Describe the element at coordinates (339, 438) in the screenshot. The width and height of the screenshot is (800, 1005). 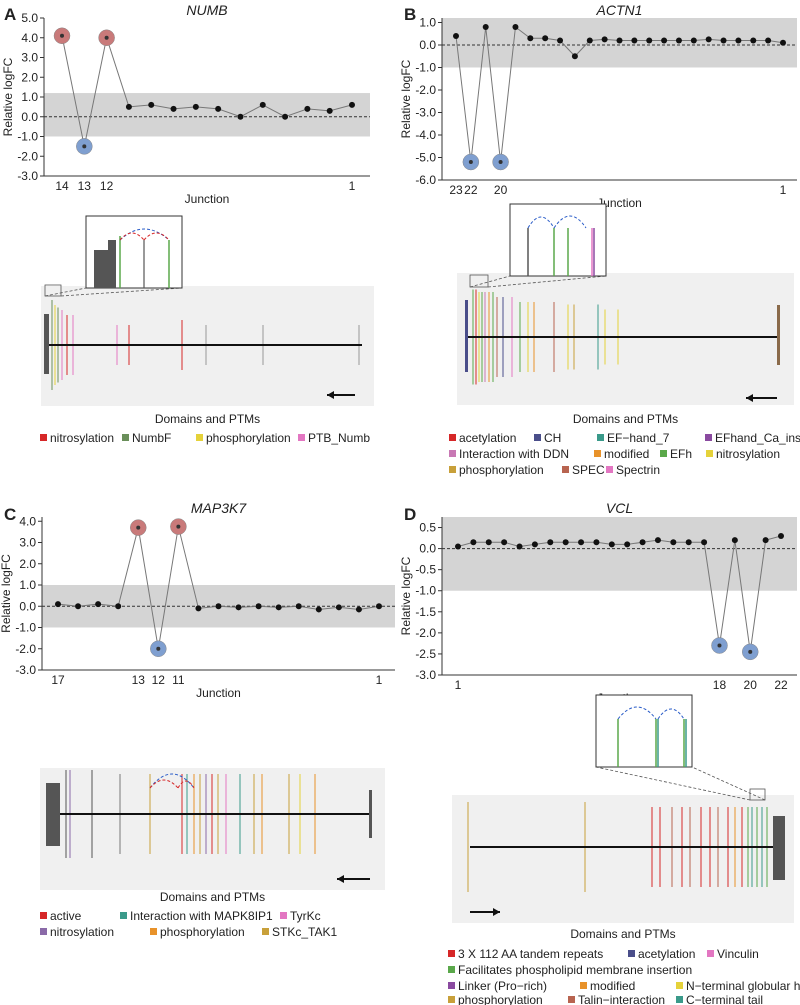
I see `legend-item-label: PTB_Numb` at that location.